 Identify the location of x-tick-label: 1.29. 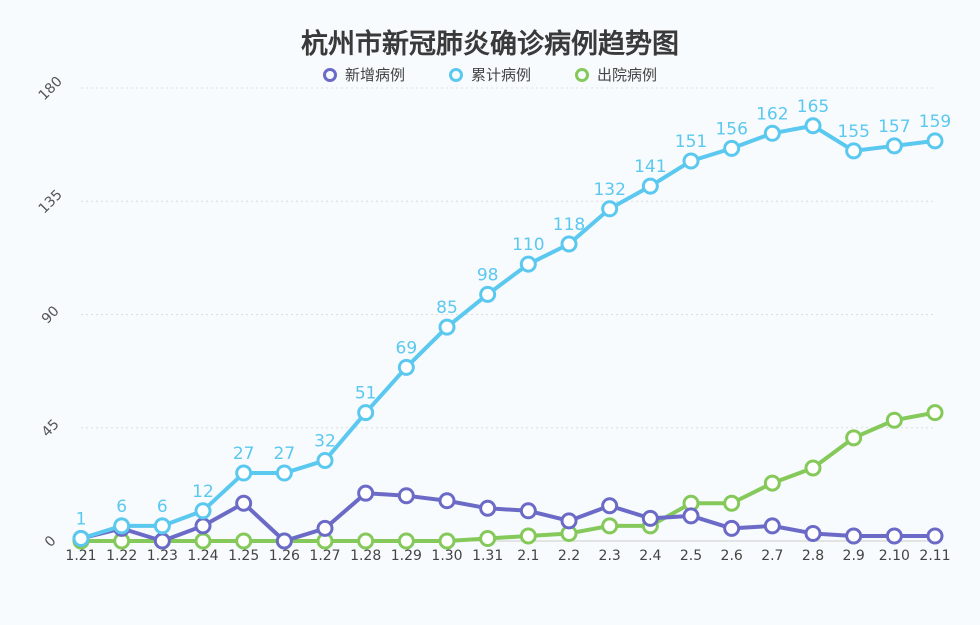
(406, 556).